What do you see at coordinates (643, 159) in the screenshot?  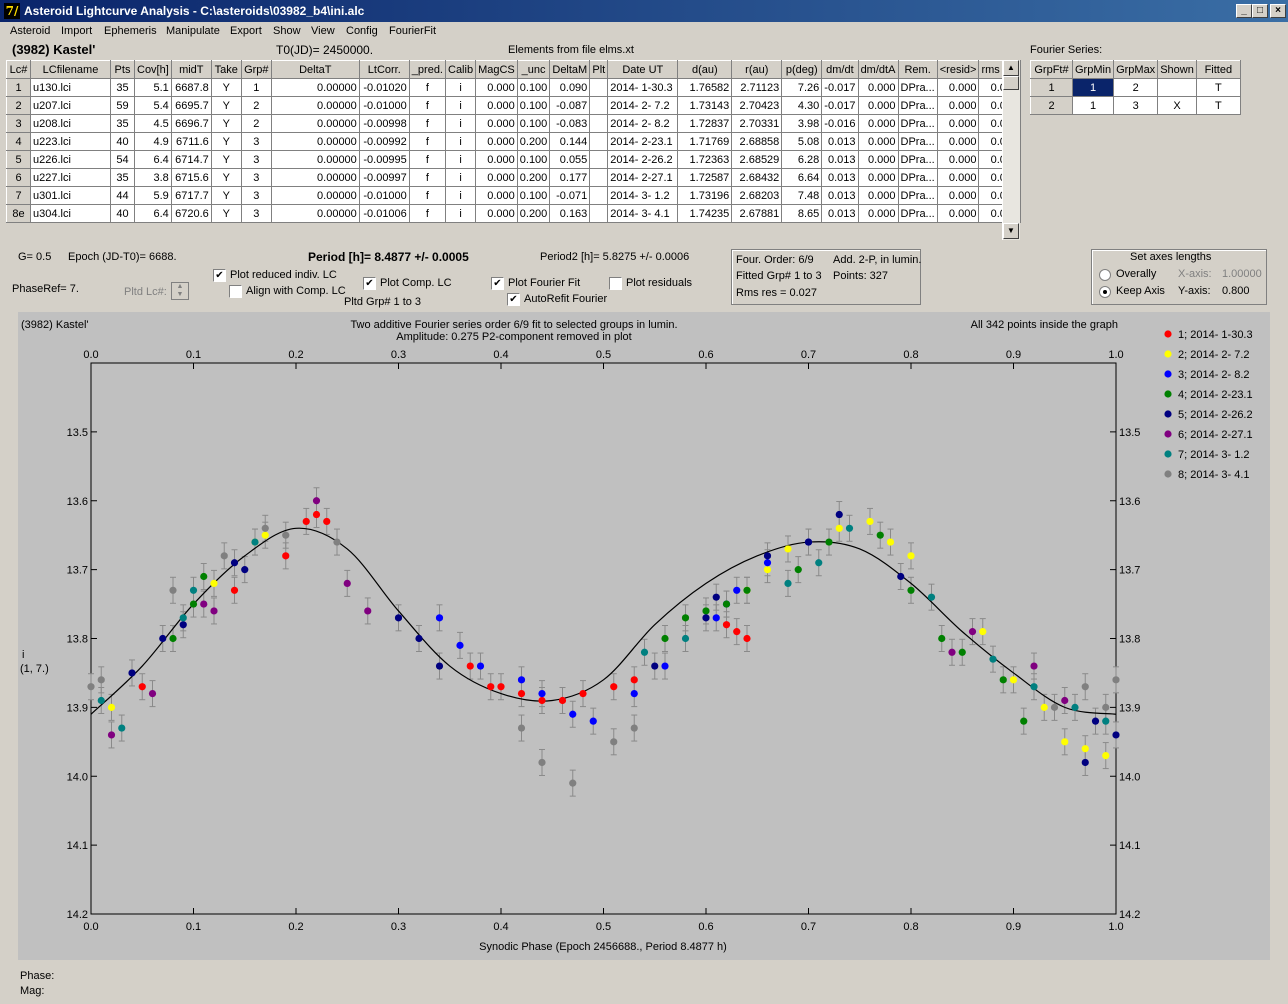 I see `table-cell: 2014- 2-26.2` at bounding box center [643, 159].